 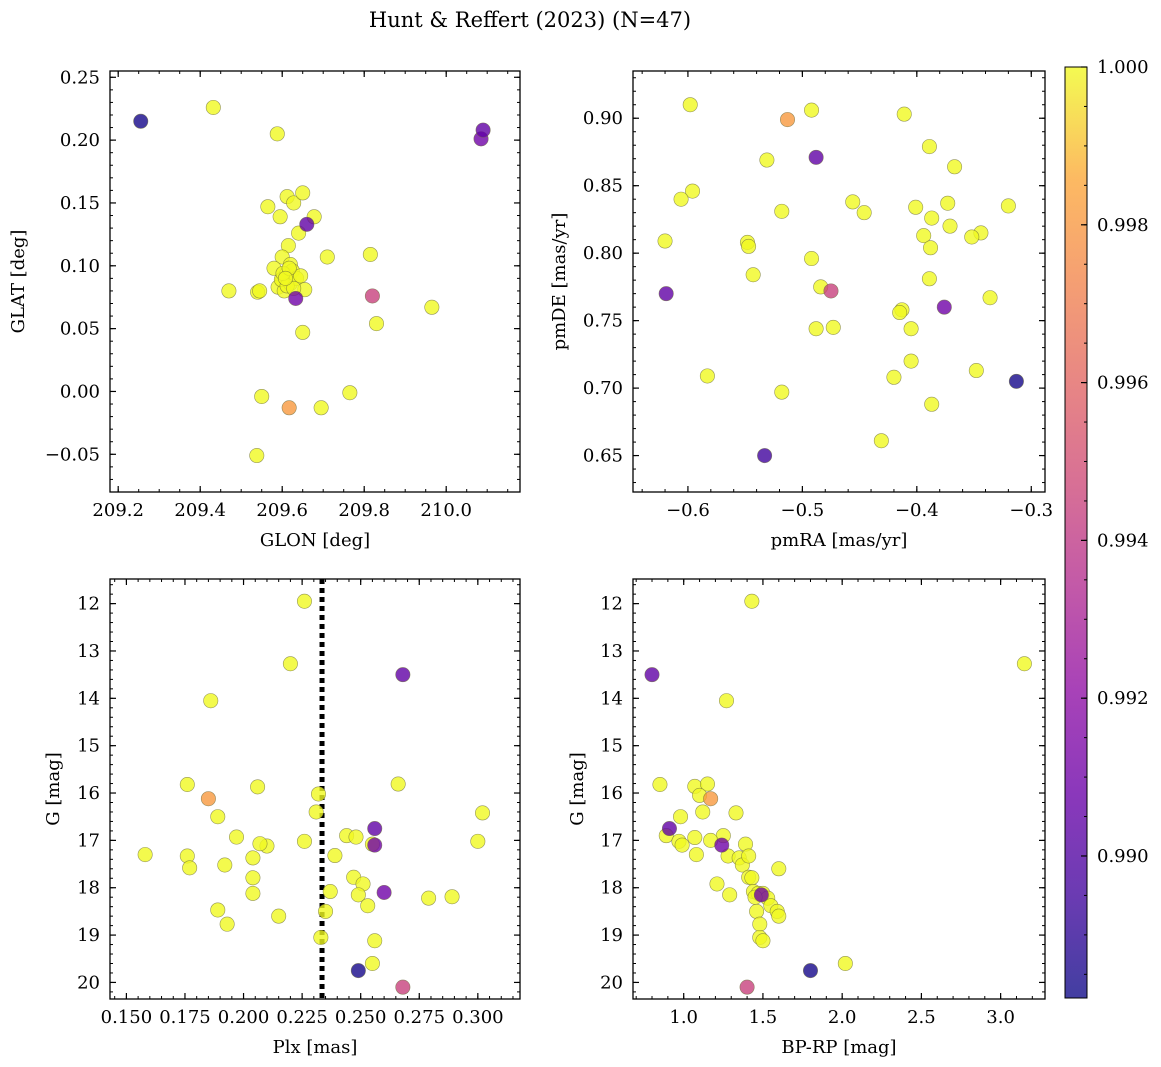 What do you see at coordinates (185, 1017) in the screenshot?
I see `x-tick-label: 0.175` at bounding box center [185, 1017].